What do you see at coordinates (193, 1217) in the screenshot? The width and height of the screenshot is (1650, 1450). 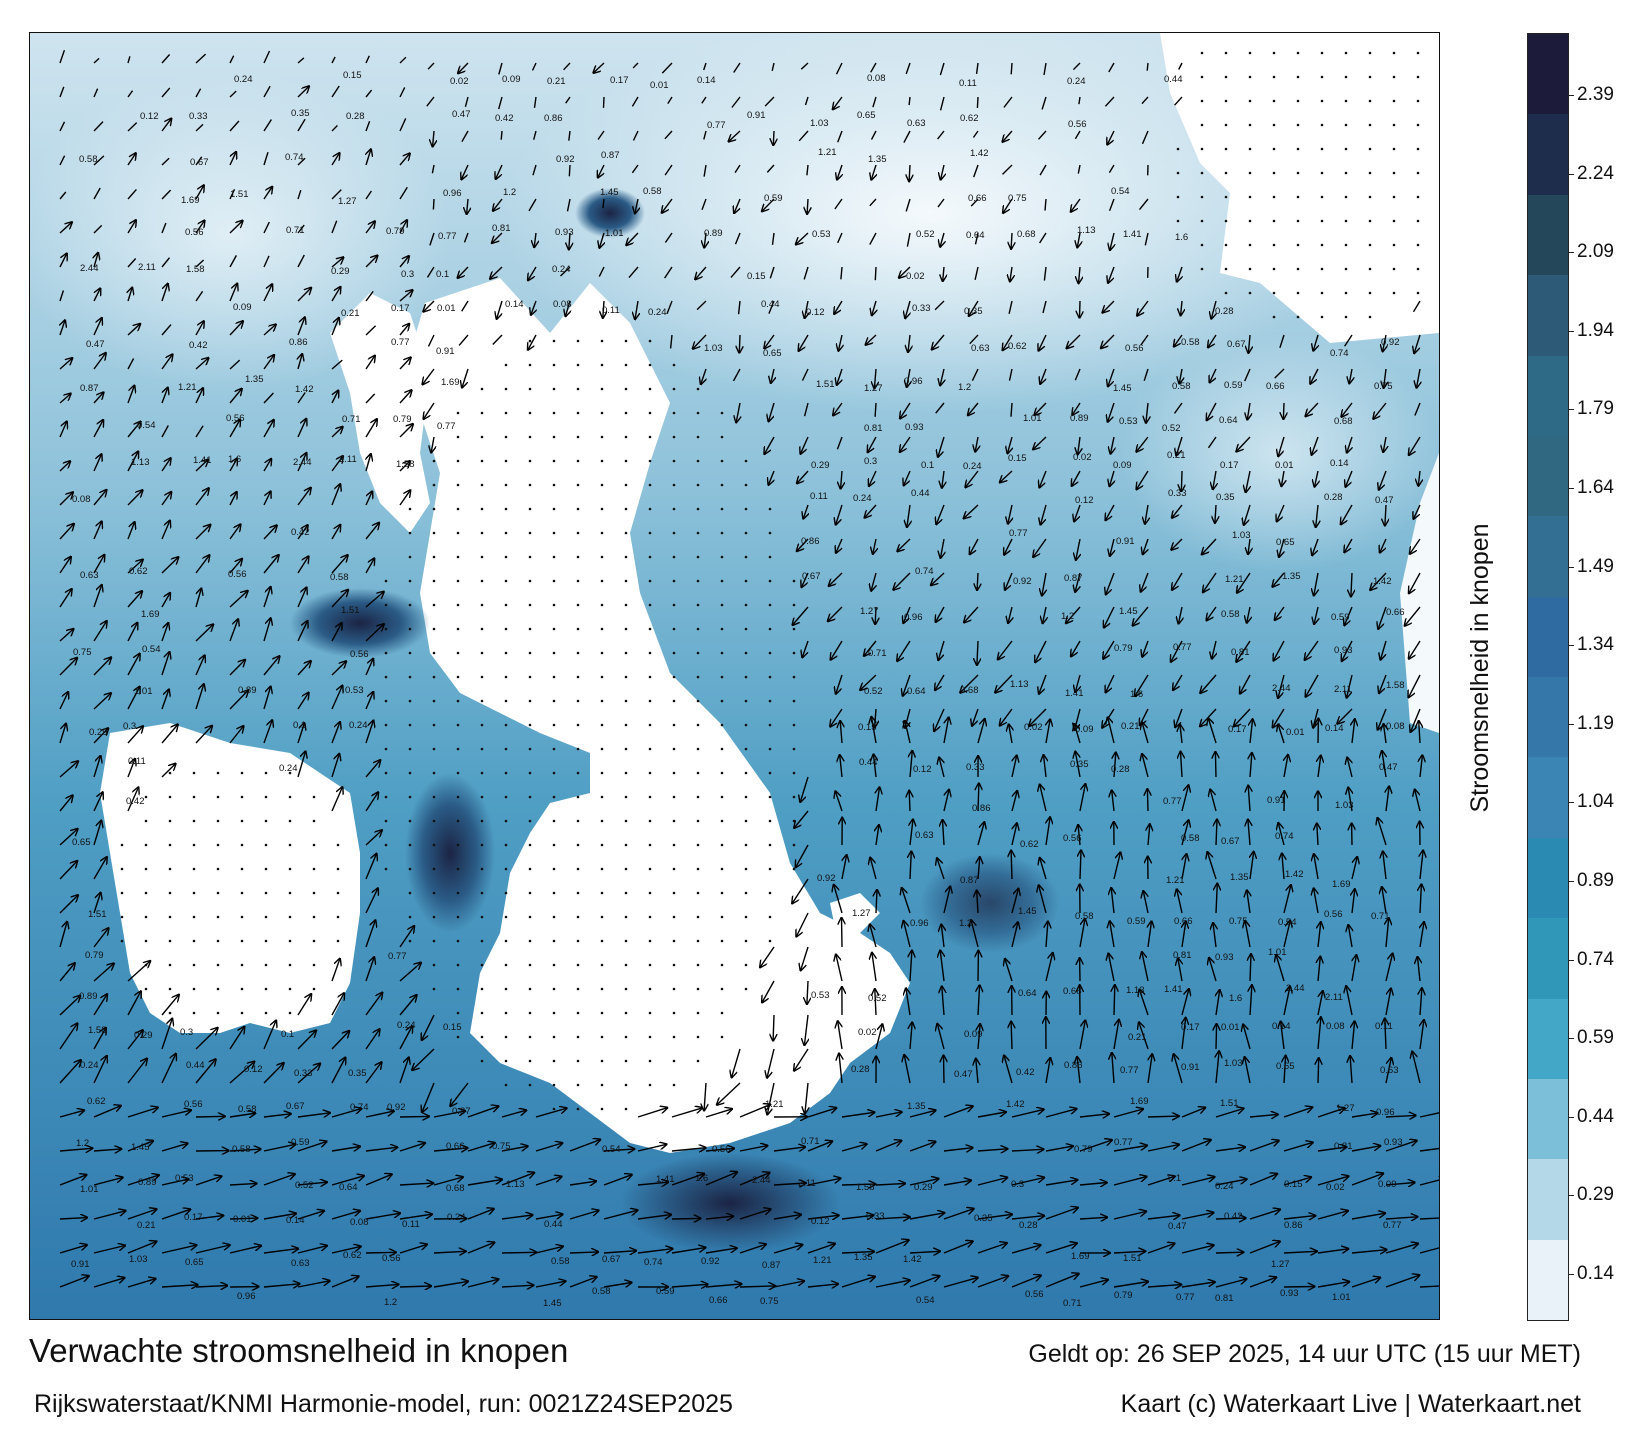 I see `current-value-label: 0.17` at bounding box center [193, 1217].